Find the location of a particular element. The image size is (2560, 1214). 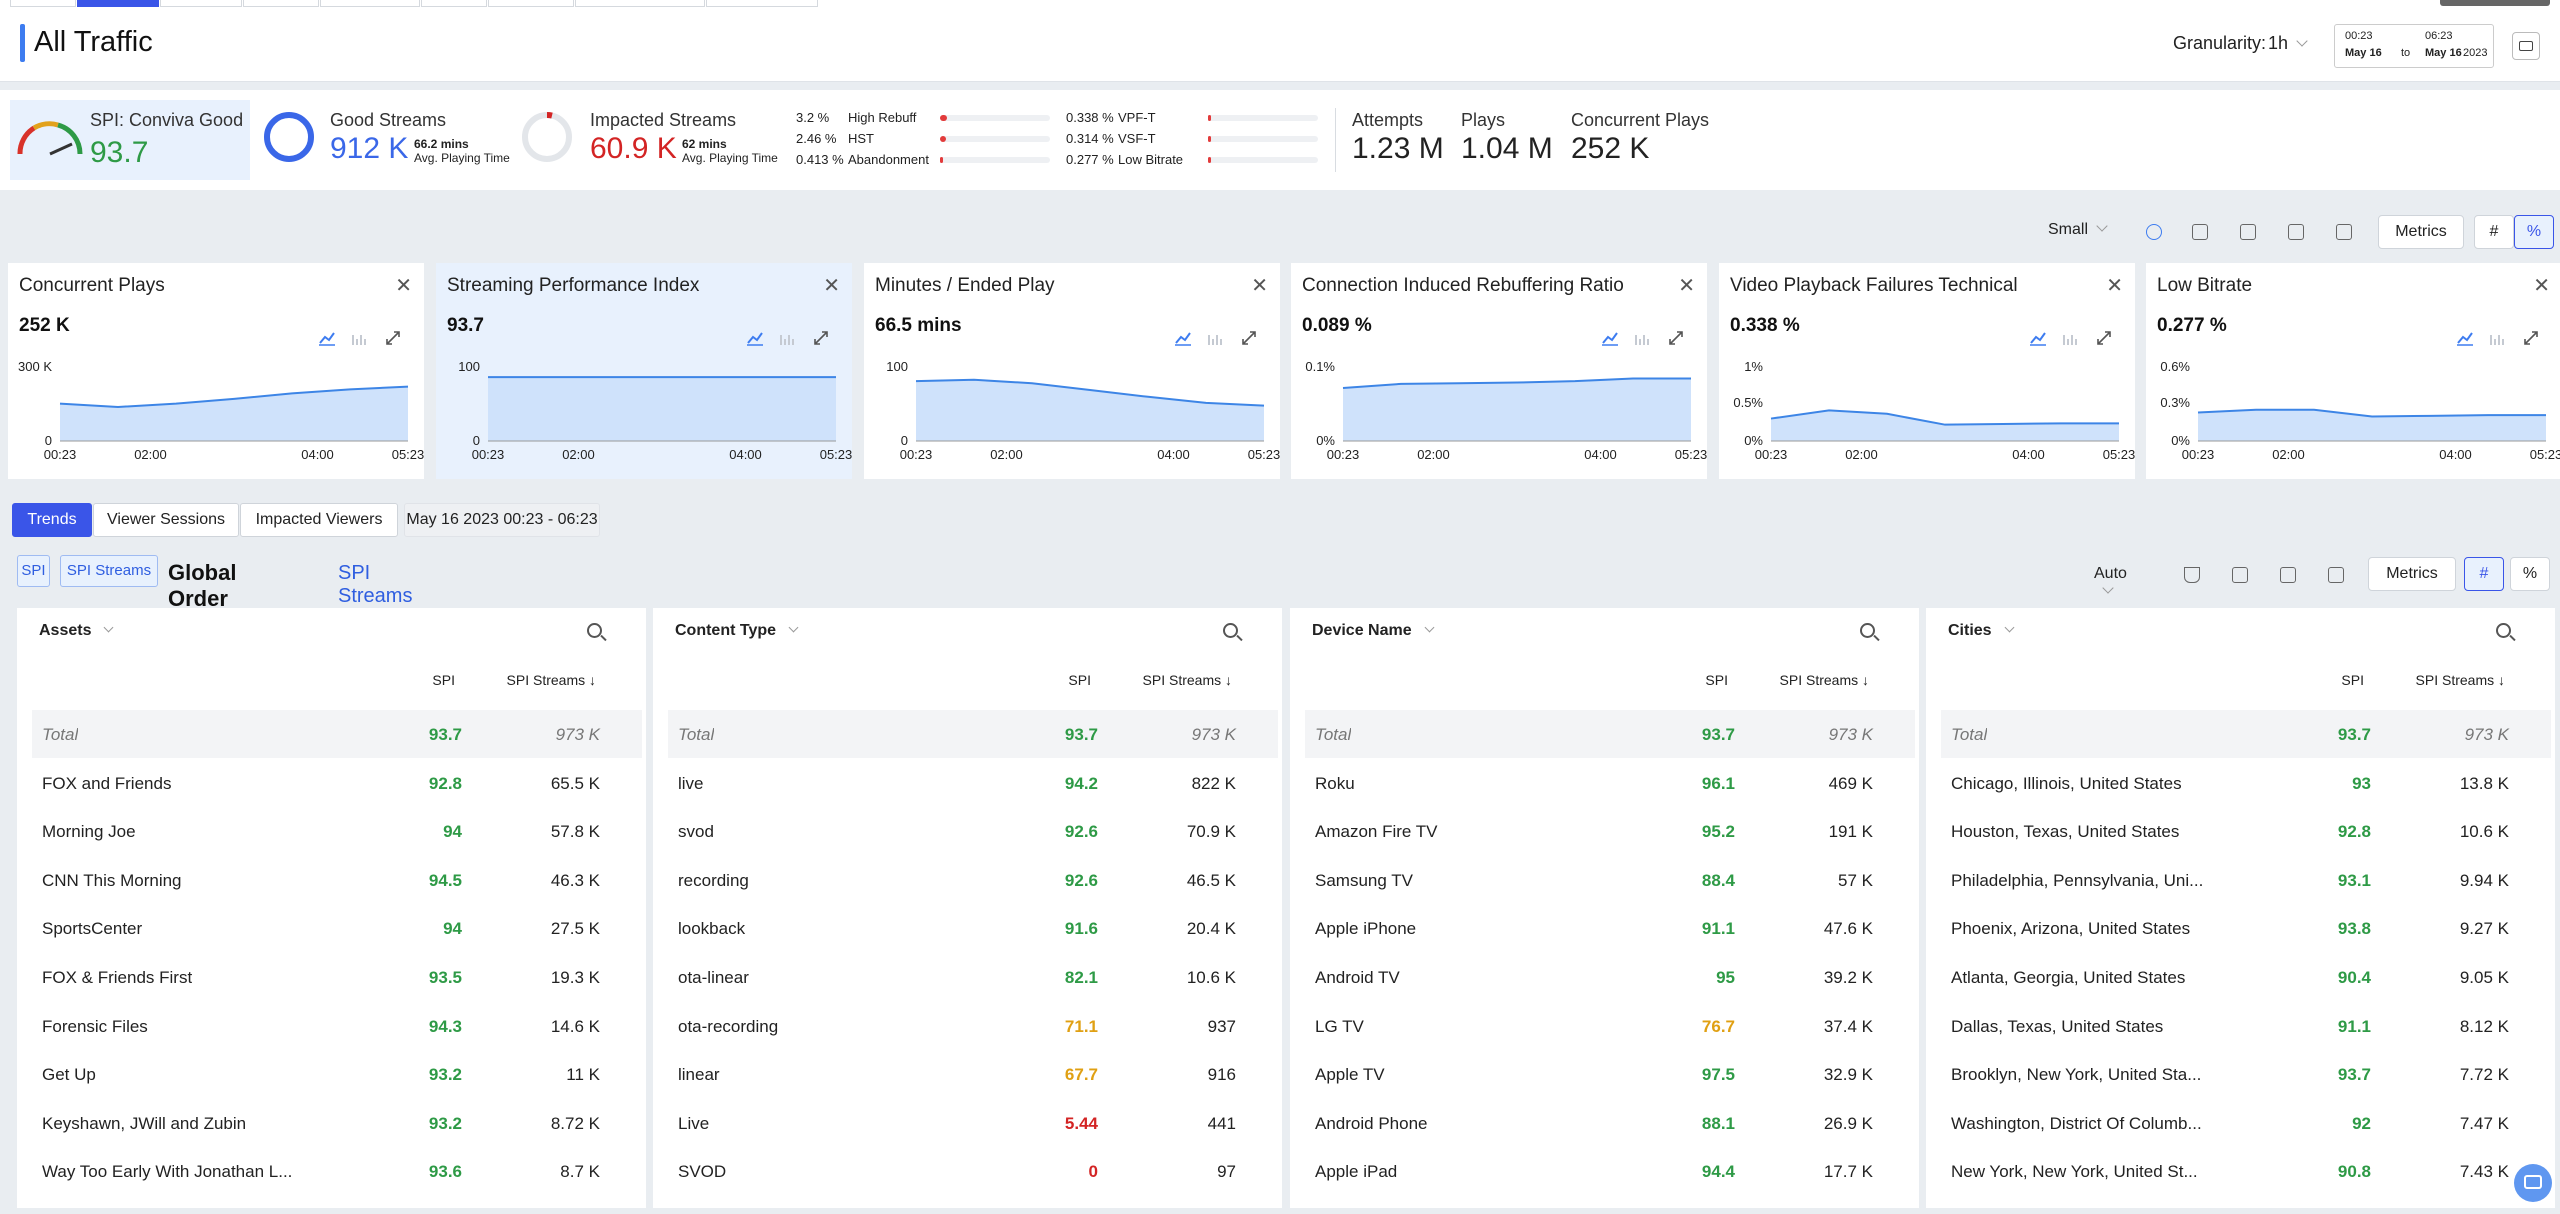

table-row: lookback 91.6 20.4 K is located at coordinates (973, 928).